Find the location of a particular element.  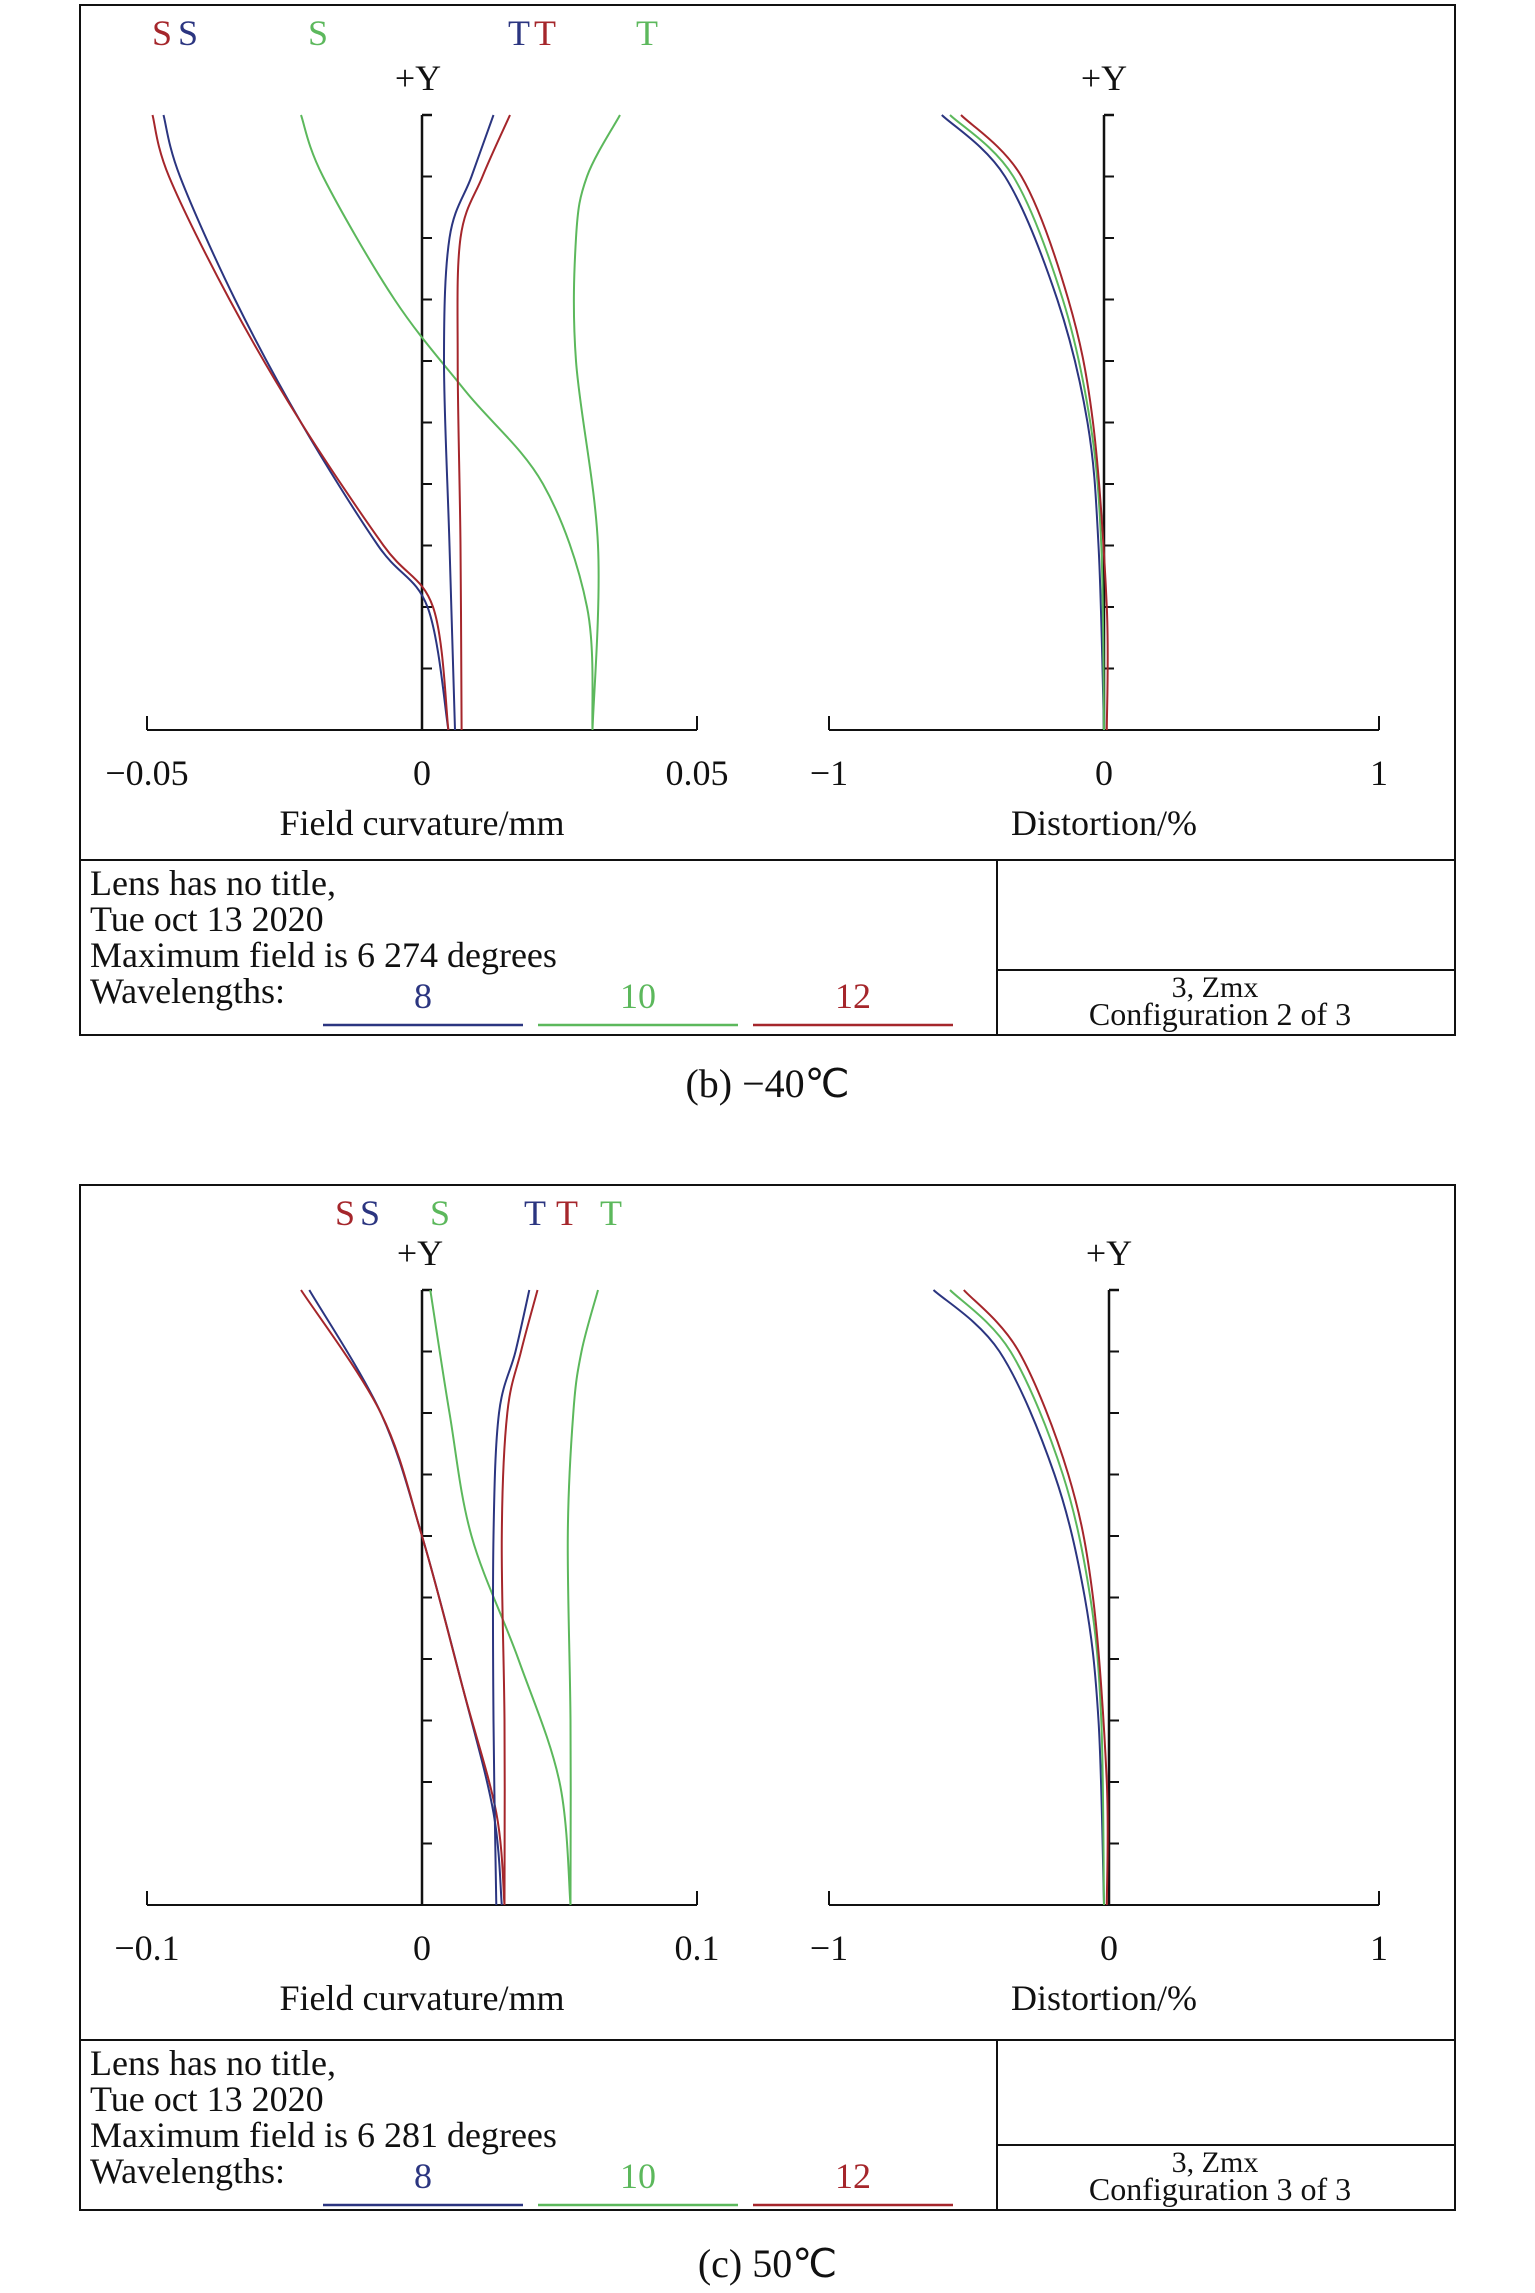

fc-x-tick-label: 0.05 is located at coordinates (697, 773).